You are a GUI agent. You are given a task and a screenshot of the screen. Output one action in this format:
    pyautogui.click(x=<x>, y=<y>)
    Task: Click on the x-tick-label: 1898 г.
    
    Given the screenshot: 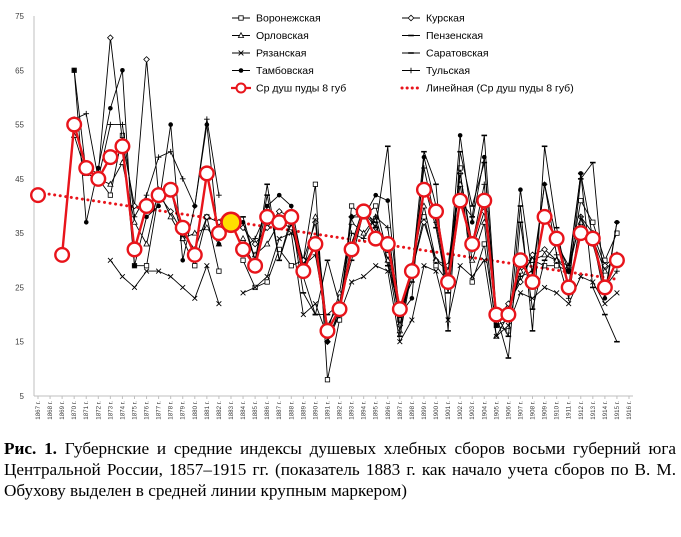 What is the action you would take?
    pyautogui.click(x=412, y=410)
    